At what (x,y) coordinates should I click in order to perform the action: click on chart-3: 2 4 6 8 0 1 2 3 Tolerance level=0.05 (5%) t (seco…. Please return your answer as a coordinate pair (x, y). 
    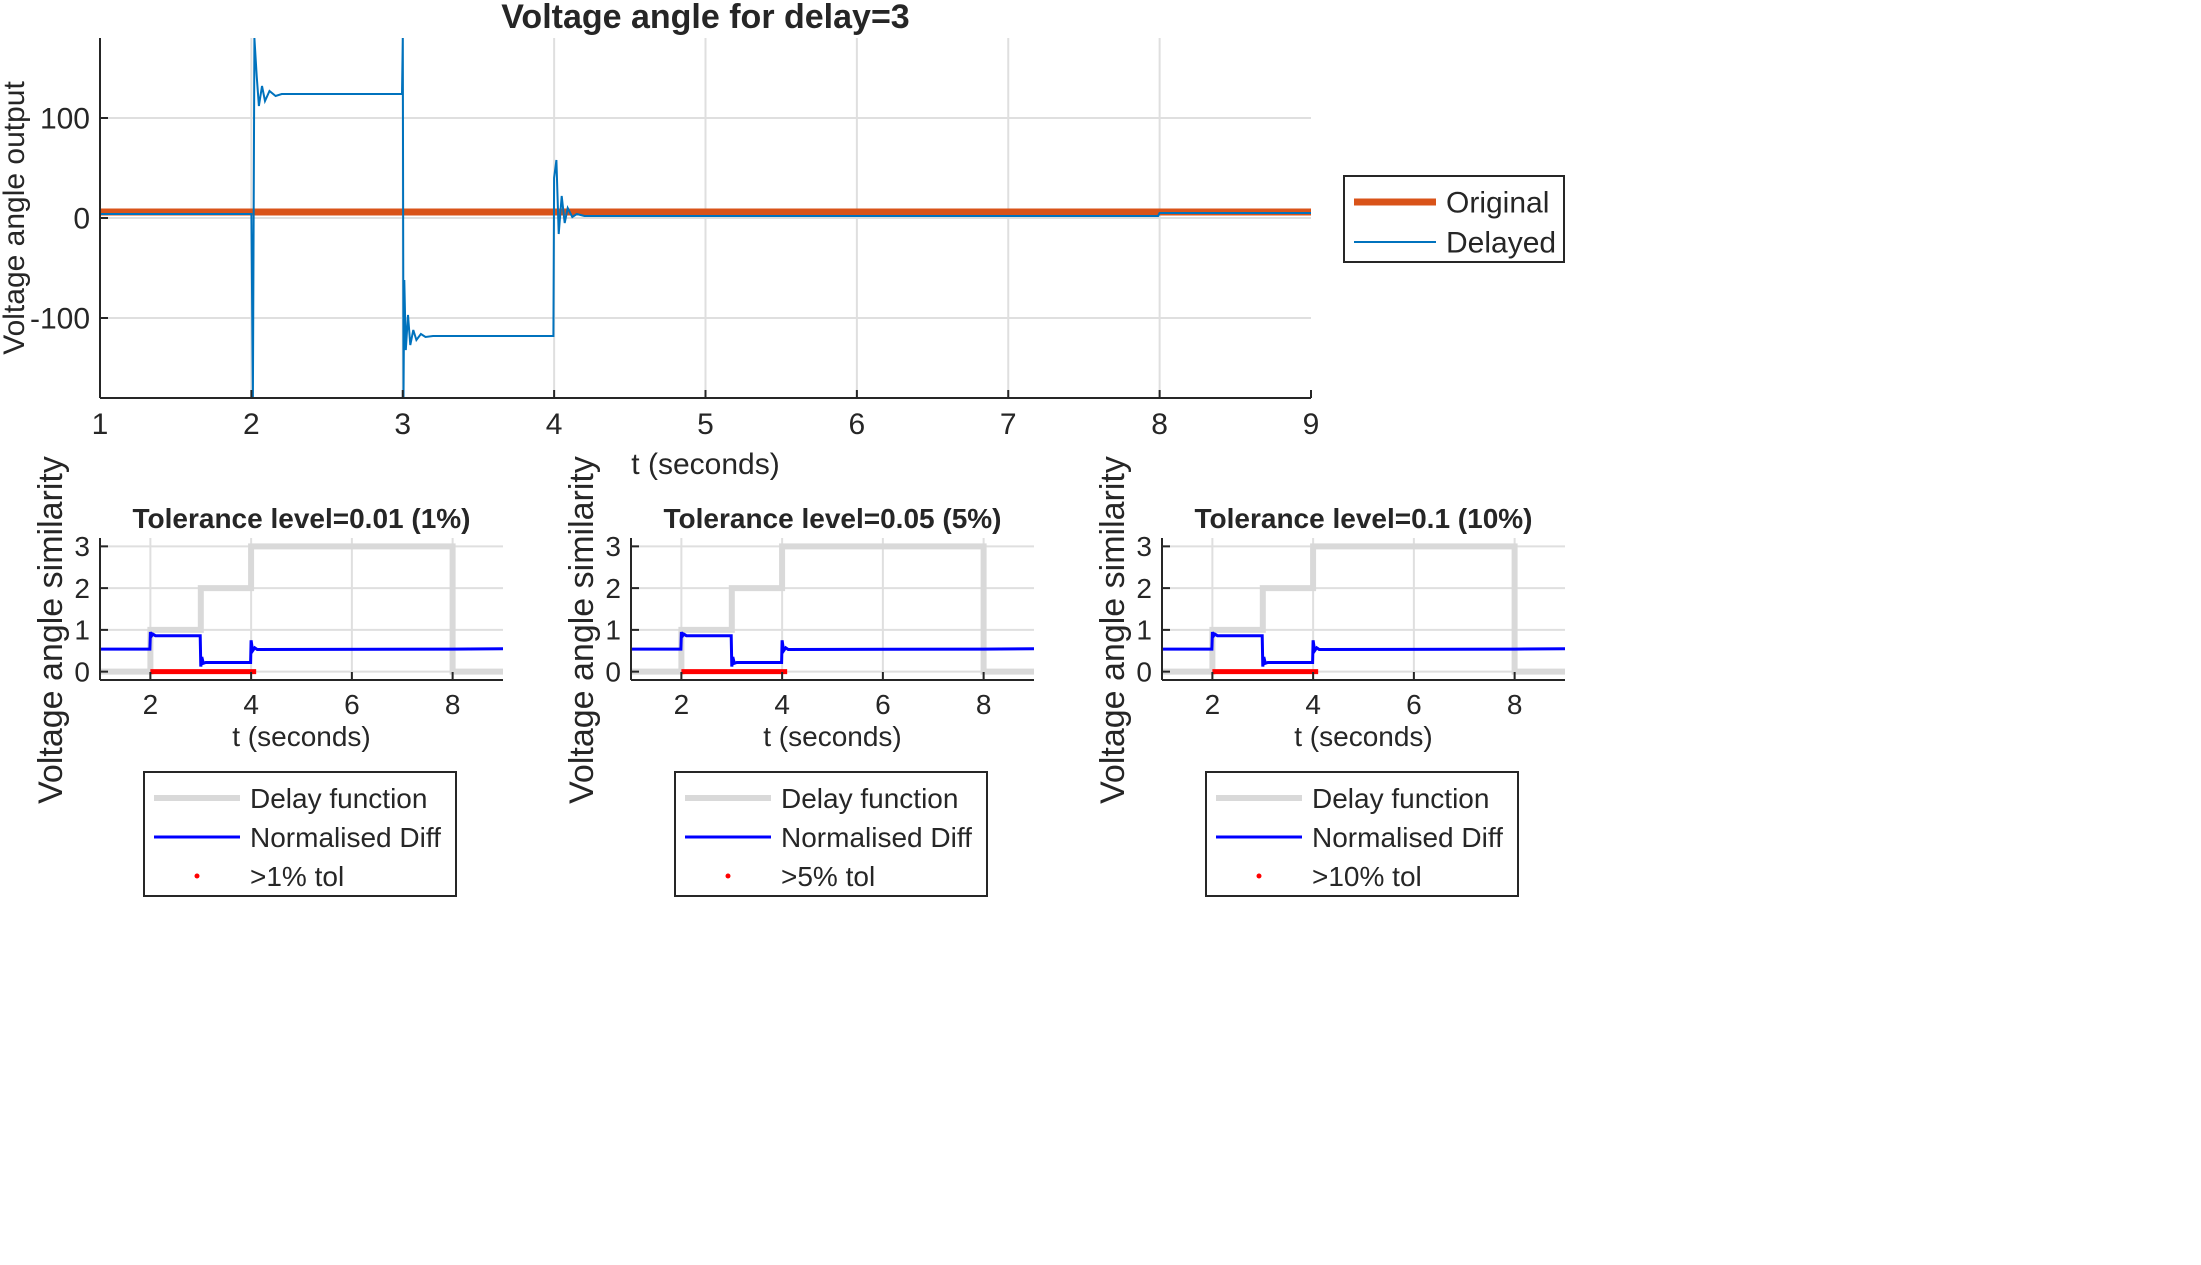
    Looking at the image, I should click on (798, 676).